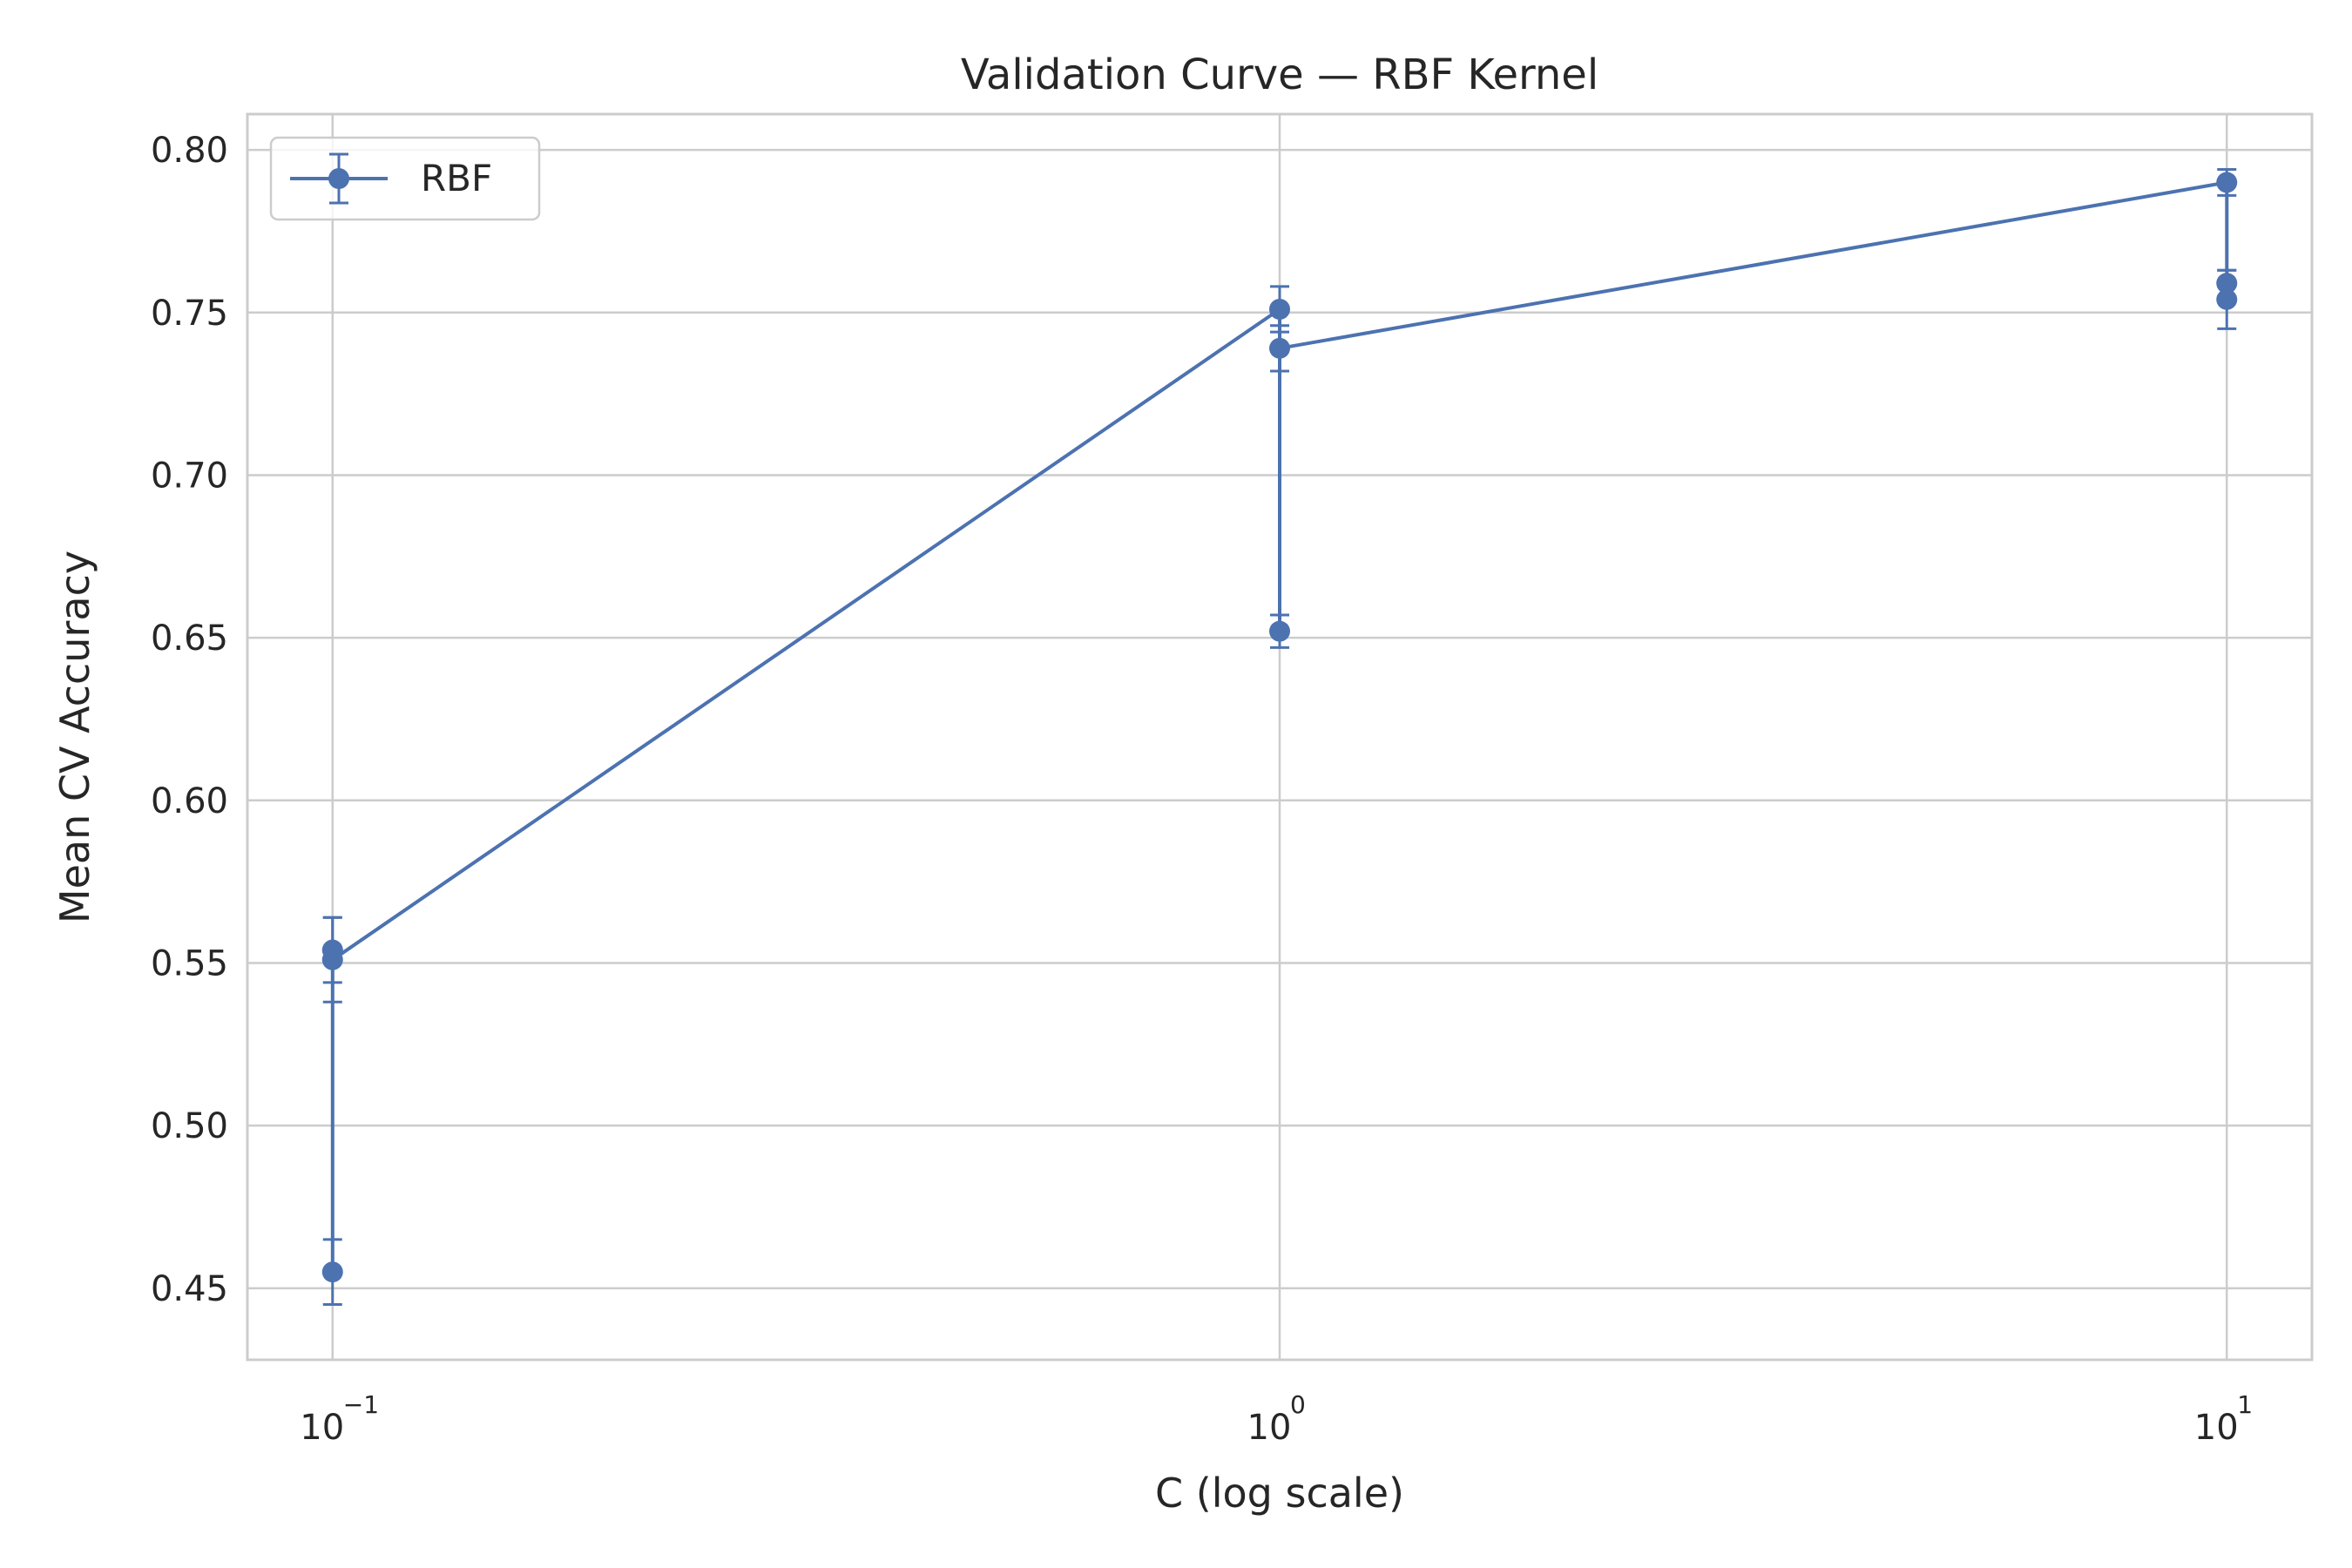 The image size is (2352, 1568). Describe the element at coordinates (338, 178) in the screenshot. I see `legend-marker` at that location.